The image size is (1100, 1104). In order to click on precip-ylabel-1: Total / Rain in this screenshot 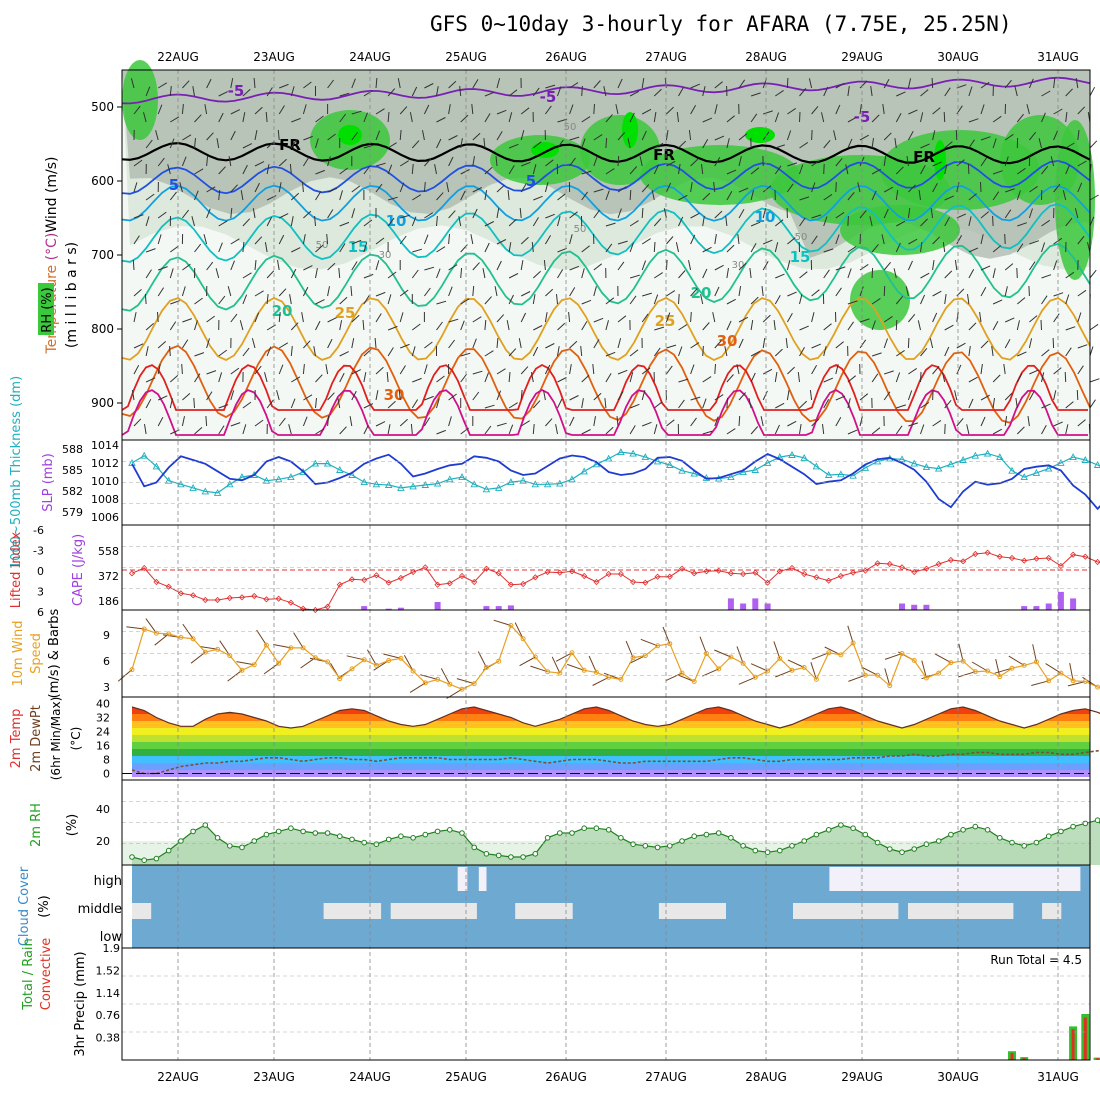, I will do `click(28, 974)`.